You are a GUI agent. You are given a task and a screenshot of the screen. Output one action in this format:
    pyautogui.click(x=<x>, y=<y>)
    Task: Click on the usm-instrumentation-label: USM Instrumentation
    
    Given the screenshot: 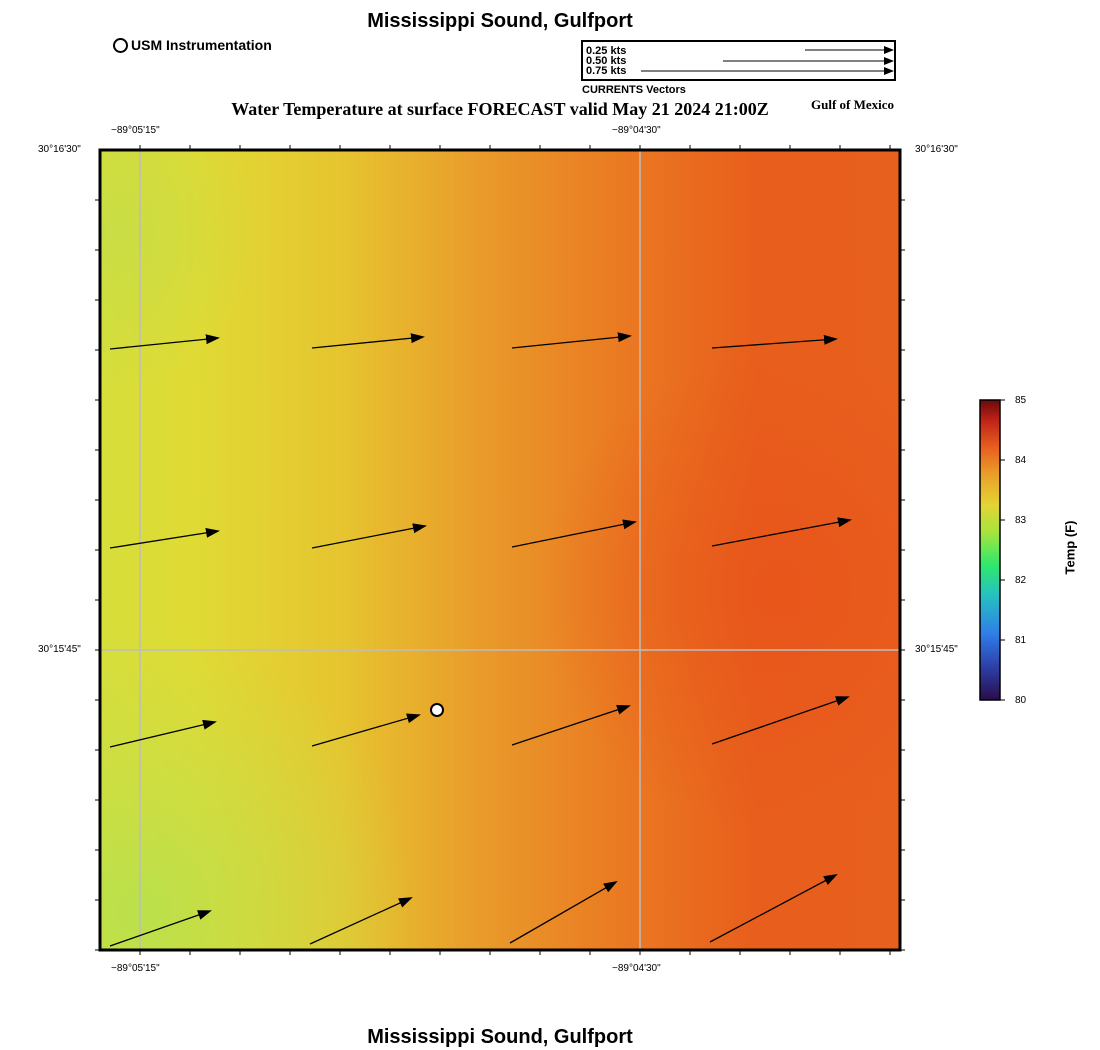 What is the action you would take?
    pyautogui.click(x=201, y=45)
    